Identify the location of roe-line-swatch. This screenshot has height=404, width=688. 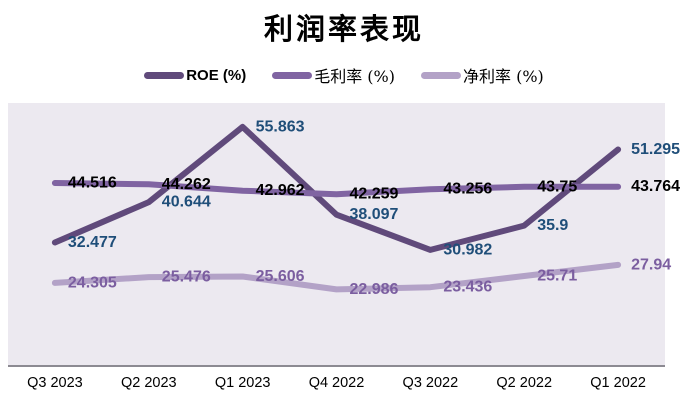
(164, 75).